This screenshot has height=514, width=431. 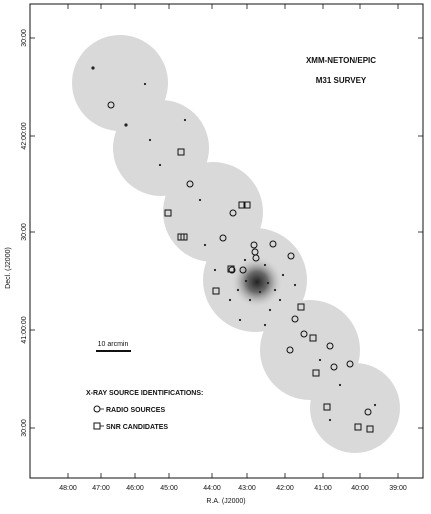 I want to click on figure-subtitle: M31 SURVEY, so click(x=341, y=80).